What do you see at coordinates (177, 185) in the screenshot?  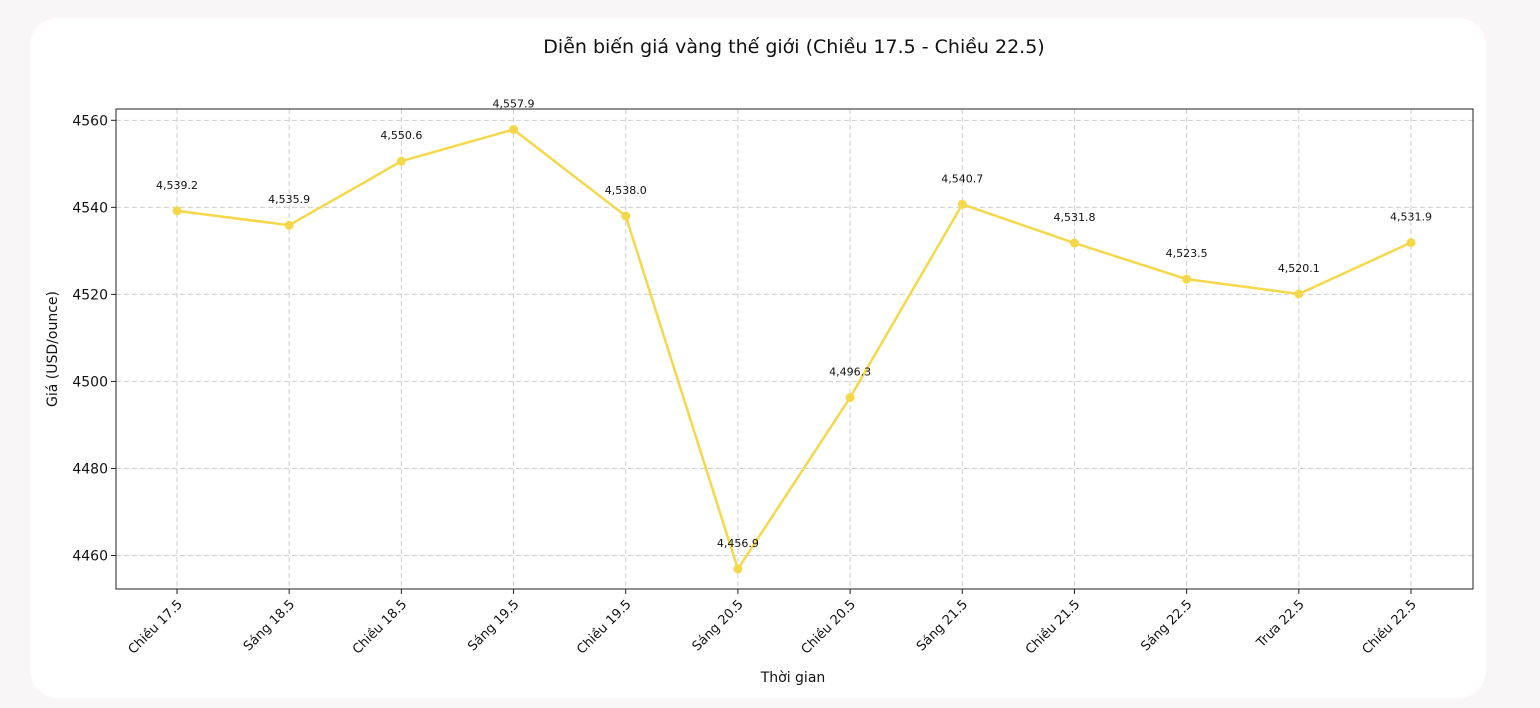 I see `data-label: 4,539.2` at bounding box center [177, 185].